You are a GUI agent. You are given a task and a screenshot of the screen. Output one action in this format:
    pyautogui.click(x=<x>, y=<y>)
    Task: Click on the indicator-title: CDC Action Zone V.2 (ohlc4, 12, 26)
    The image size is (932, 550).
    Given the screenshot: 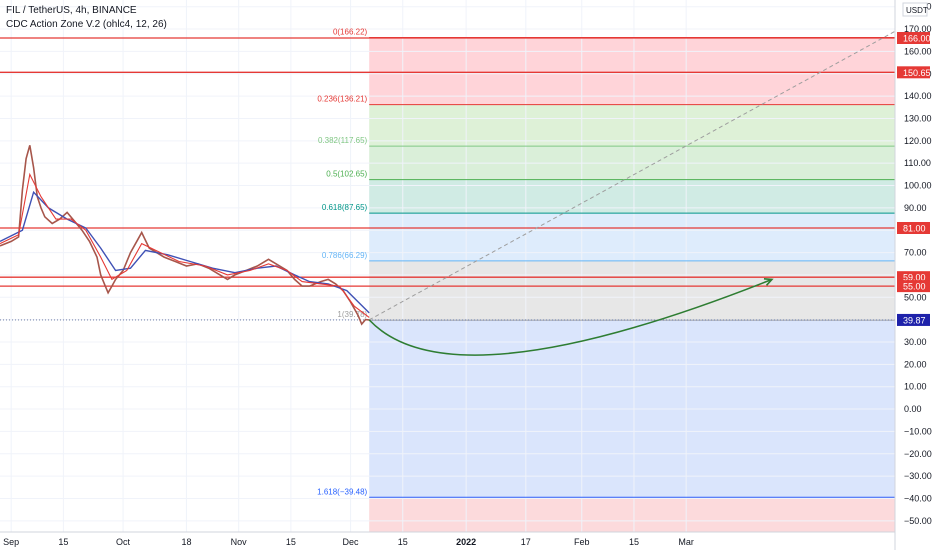 What is the action you would take?
    pyautogui.click(x=86, y=24)
    